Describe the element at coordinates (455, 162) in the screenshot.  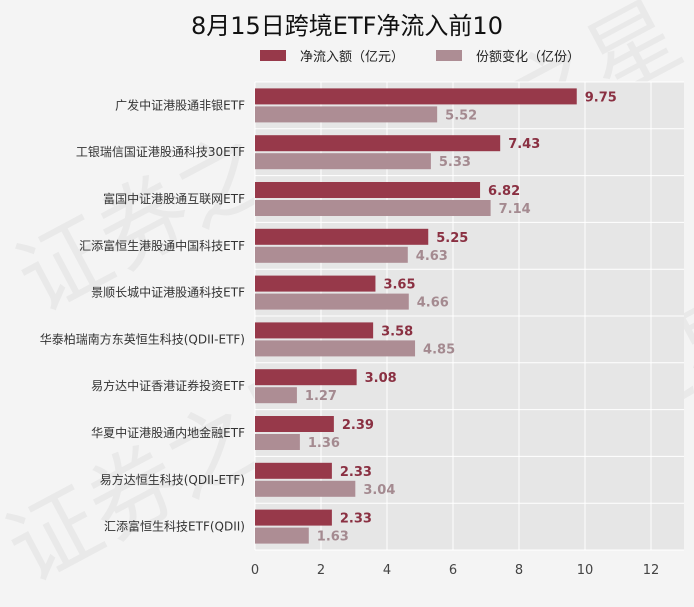
I see `data-label-share-change: 5.33` at that location.